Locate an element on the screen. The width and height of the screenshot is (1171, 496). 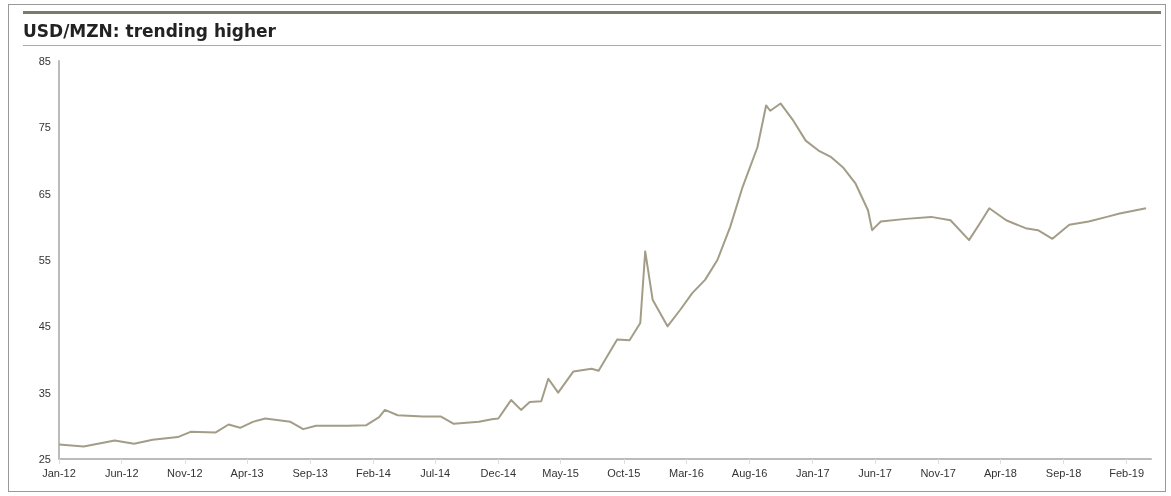
x-tick-label: Jan-12 is located at coordinates (59, 472).